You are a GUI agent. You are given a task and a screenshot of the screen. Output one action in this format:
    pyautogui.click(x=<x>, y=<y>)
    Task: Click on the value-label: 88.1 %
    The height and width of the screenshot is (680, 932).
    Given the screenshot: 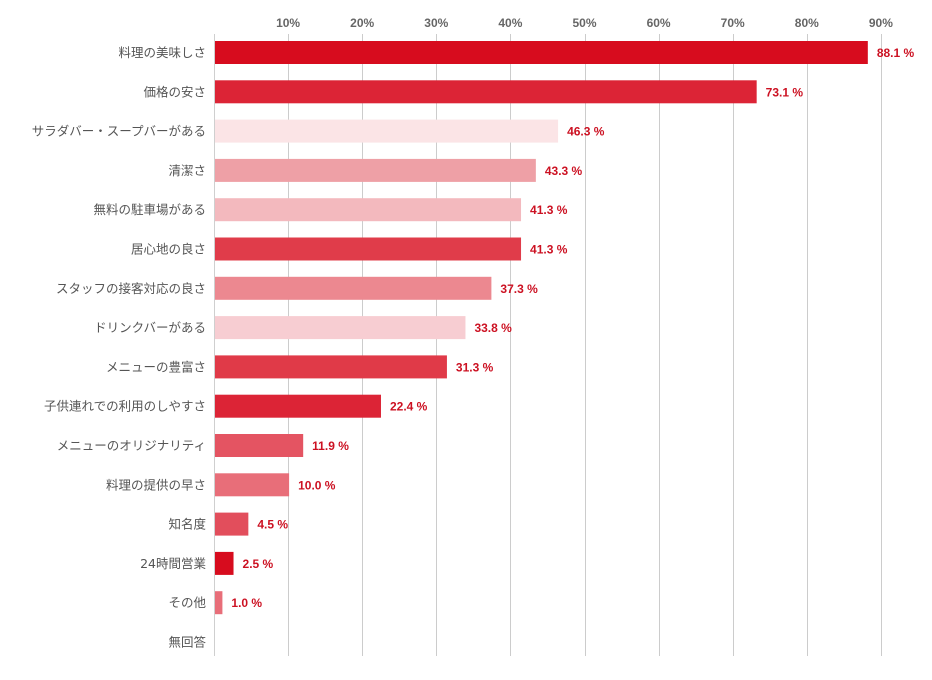 What is the action you would take?
    pyautogui.click(x=896, y=53)
    